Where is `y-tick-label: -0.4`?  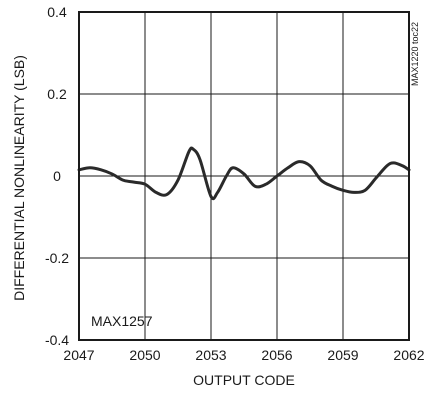 y-tick-label: -0.4 is located at coordinates (57, 340).